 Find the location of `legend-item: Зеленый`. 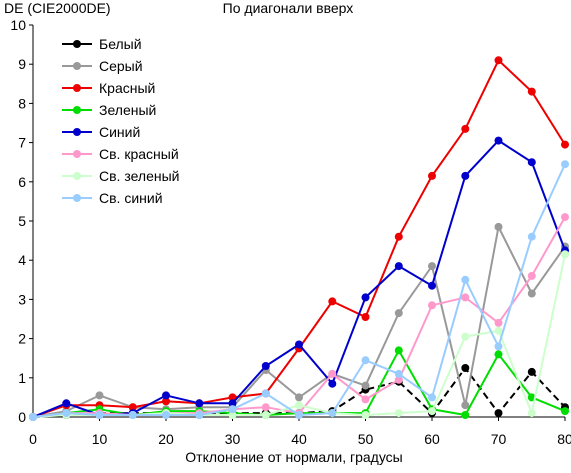

legend-item: Зеленый is located at coordinates (109, 110).